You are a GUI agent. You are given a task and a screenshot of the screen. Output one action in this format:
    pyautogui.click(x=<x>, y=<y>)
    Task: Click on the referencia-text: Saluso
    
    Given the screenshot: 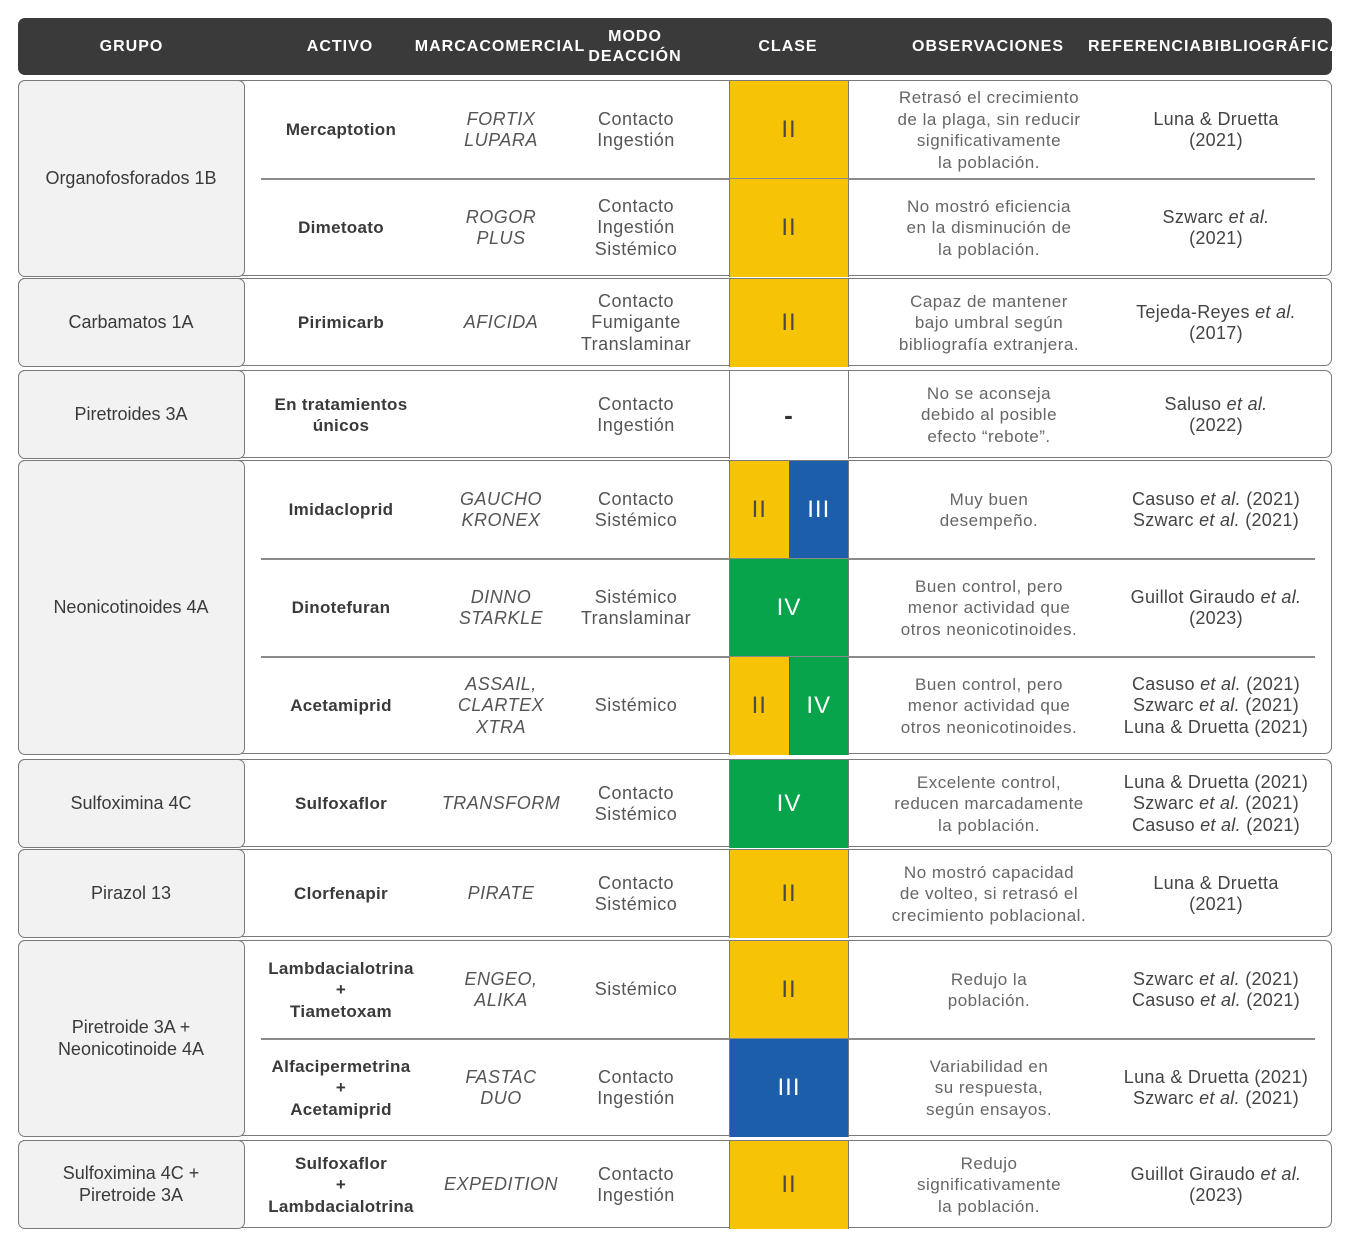 What is the action you would take?
    pyautogui.click(x=1195, y=403)
    